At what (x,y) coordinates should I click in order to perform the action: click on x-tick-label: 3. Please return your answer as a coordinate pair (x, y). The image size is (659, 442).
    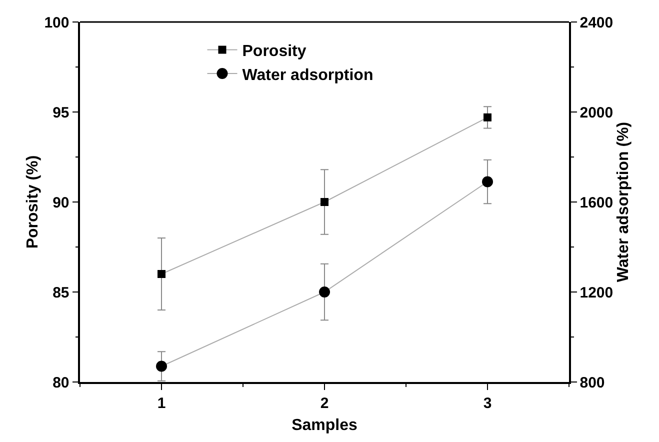
    Looking at the image, I should click on (487, 403).